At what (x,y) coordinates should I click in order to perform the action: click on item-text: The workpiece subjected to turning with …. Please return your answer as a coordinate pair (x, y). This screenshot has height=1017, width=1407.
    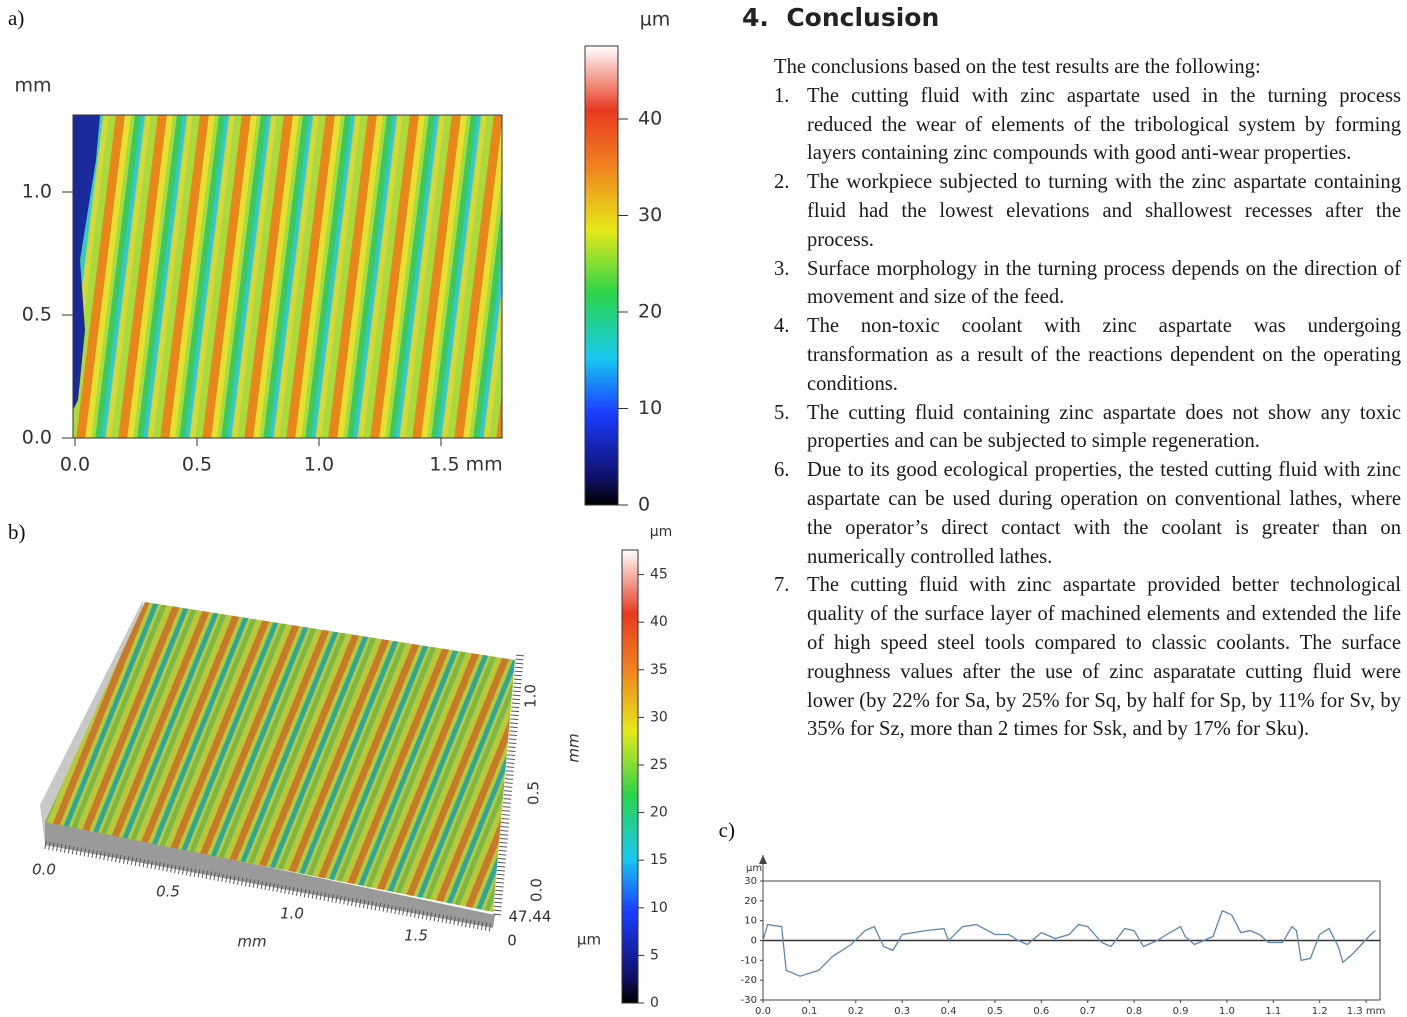
    Looking at the image, I should click on (1104, 211).